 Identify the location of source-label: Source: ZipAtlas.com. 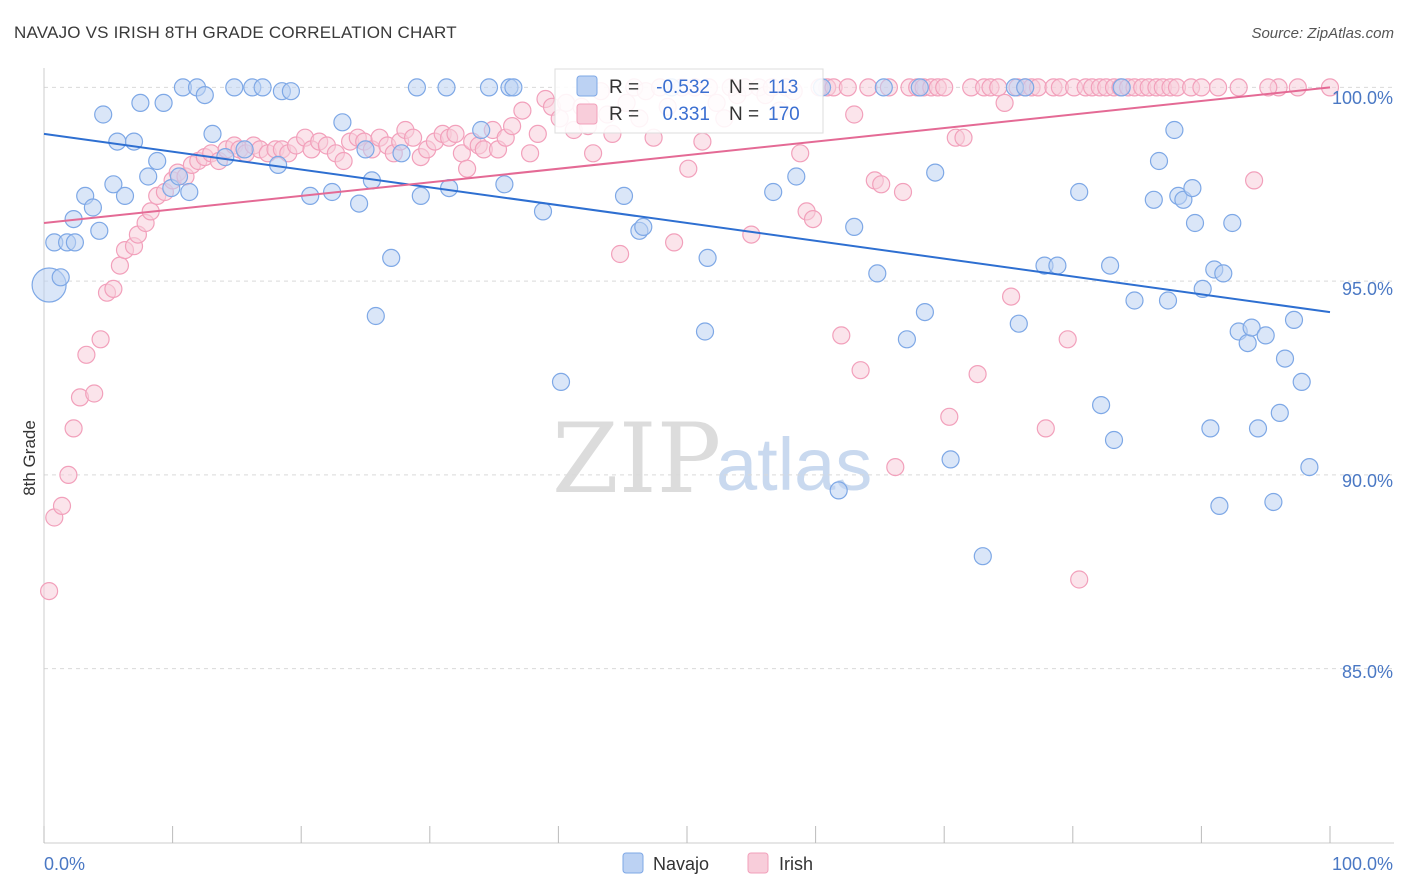
(1322, 33).